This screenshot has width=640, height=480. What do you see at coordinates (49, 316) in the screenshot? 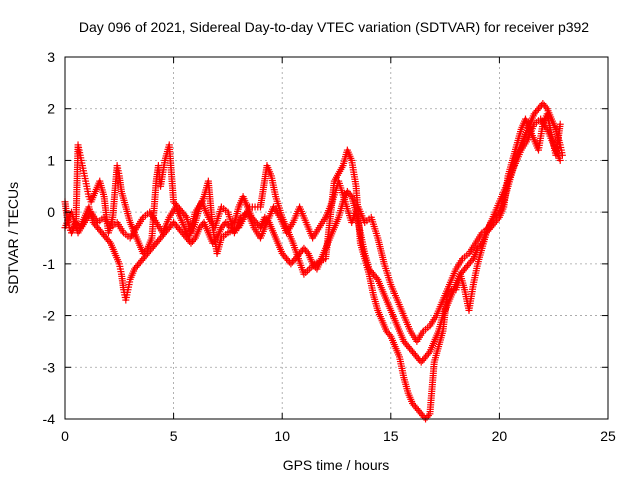
I see `y-tick-label: -2` at bounding box center [49, 316].